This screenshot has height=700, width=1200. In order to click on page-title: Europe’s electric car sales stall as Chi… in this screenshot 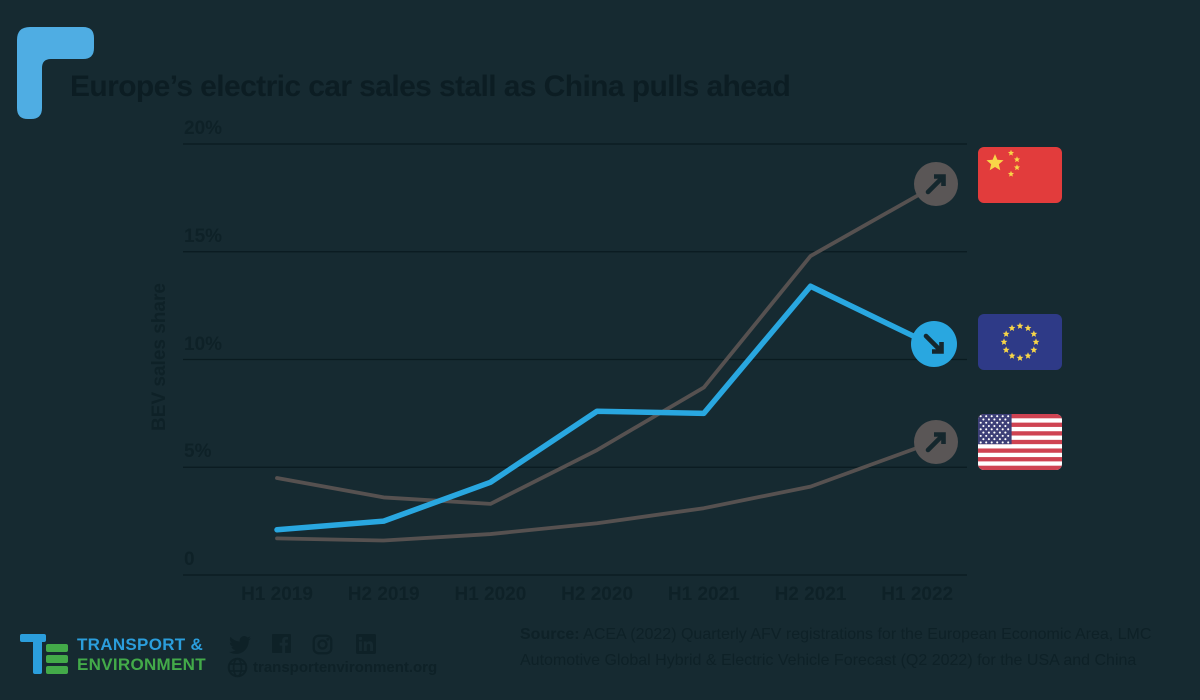, I will do `click(430, 86)`.